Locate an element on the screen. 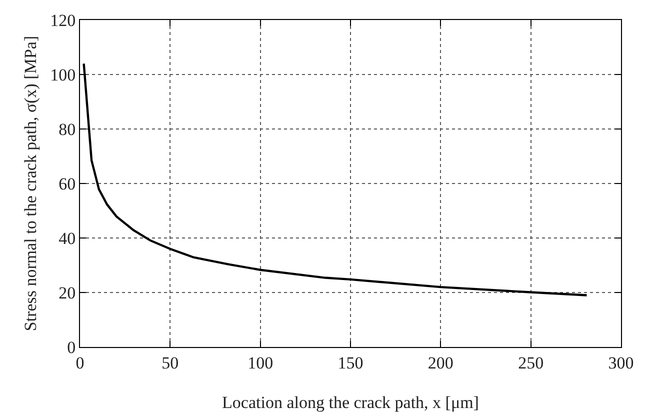 This screenshot has height=412, width=646. x-tick-label: 300 is located at coordinates (621, 362).